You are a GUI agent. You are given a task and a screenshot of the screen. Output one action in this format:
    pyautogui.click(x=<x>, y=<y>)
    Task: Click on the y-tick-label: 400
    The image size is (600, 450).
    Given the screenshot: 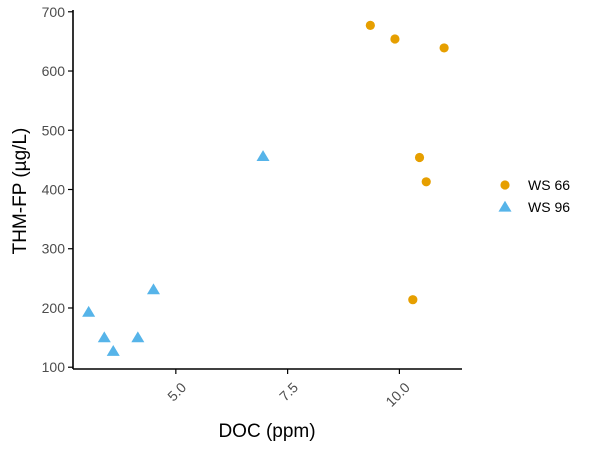 What is the action you would take?
    pyautogui.click(x=54, y=190)
    